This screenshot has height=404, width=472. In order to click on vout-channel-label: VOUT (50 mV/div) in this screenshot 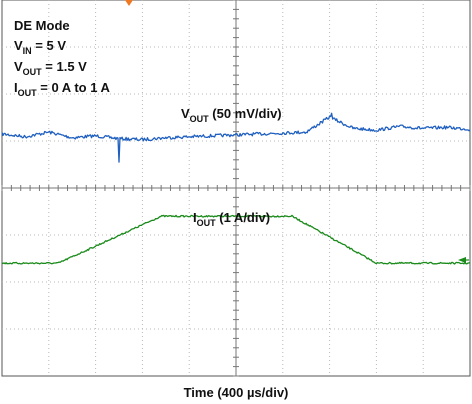, I will do `click(231, 115)`.